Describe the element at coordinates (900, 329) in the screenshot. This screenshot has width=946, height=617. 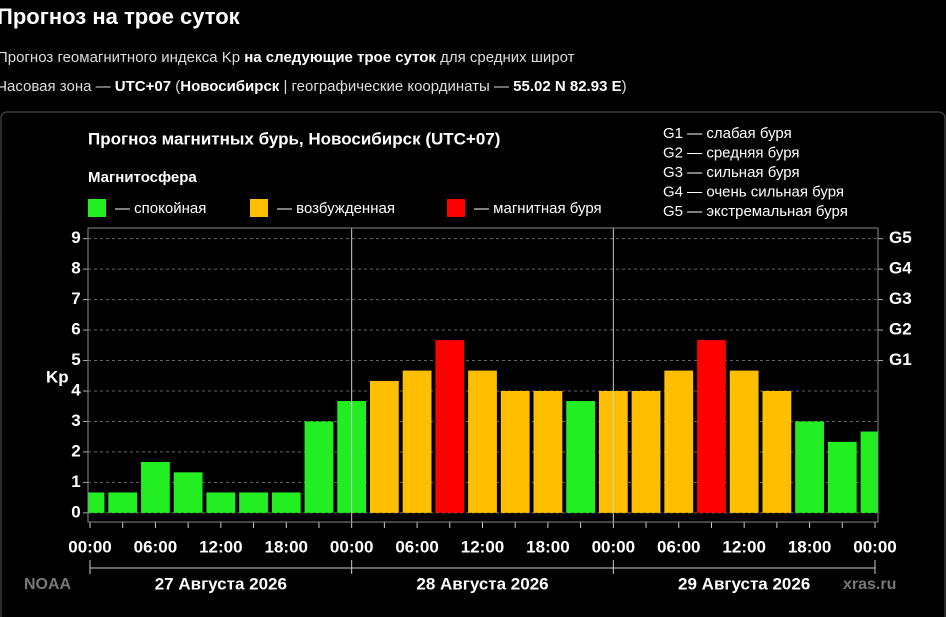
I see `y2-tick-label: G2` at that location.